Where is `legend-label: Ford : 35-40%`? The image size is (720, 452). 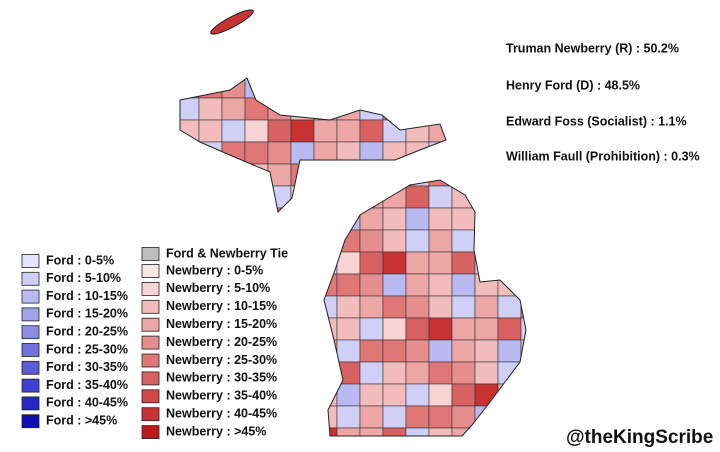 legend-label: Ford : 35-40% is located at coordinates (87, 385).